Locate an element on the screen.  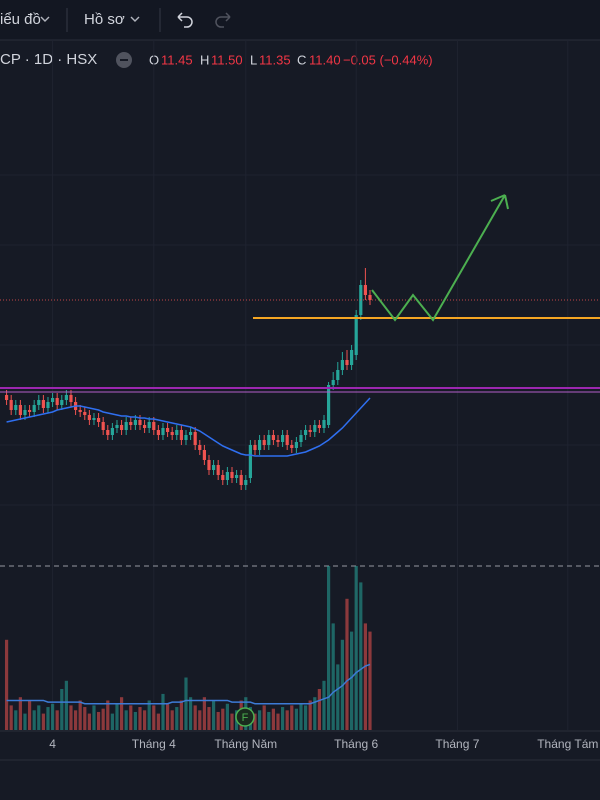
chart-menu: iểu đồ is located at coordinates (20, 19).